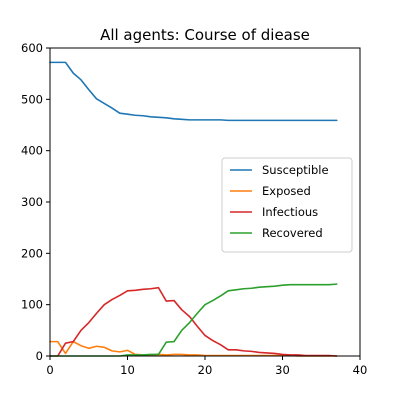 This screenshot has width=400, height=400. Describe the element at coordinates (127, 370) in the screenshot. I see `x-tick-label: 10` at that location.